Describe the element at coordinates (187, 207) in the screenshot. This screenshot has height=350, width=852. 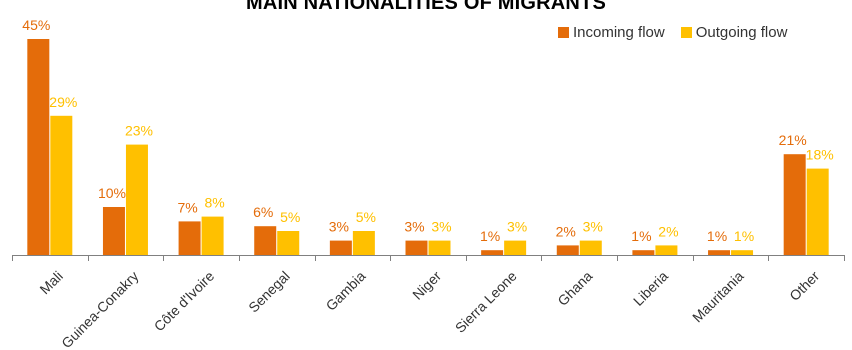
I see `data-label-incoming: 7%` at that location.